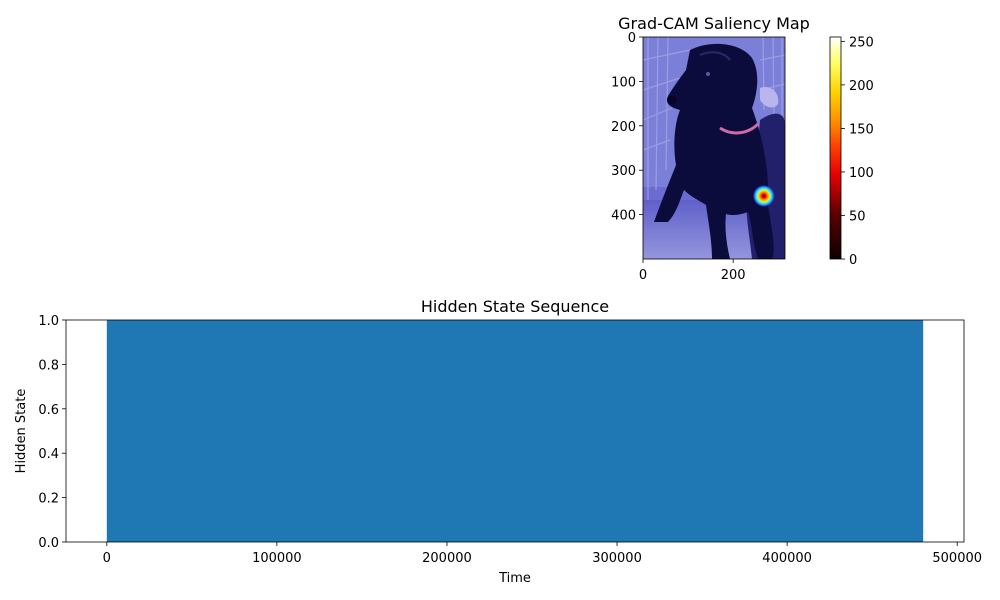 The width and height of the screenshot is (1000, 600). What do you see at coordinates (733, 275) in the screenshot?
I see `saliency-x-tick-label: 200` at bounding box center [733, 275].